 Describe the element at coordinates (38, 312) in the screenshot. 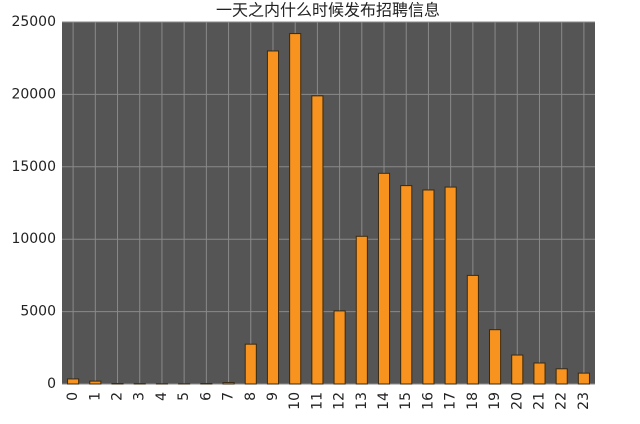

I see `y-tick-label: 5000` at that location.